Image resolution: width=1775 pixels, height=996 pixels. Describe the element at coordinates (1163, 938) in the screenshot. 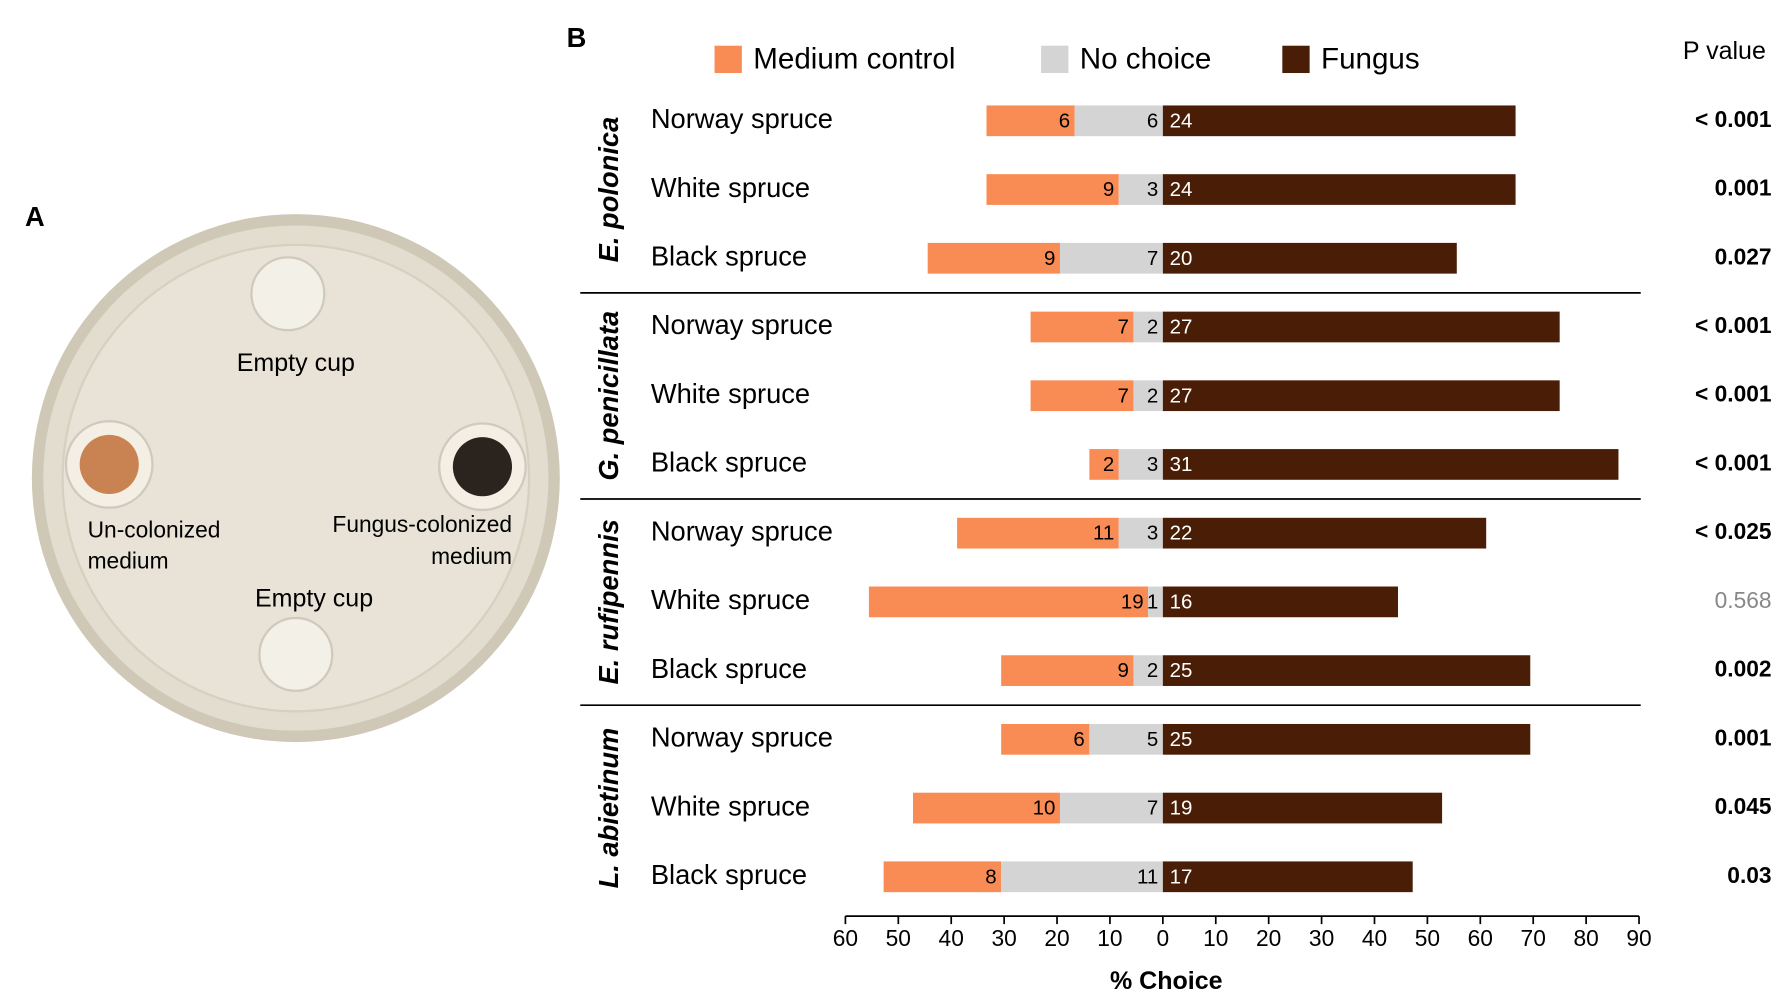

I see `x-tick-label: 0` at that location.